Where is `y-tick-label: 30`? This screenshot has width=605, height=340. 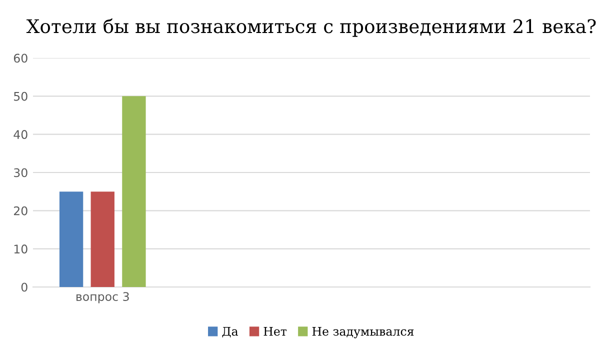 y-tick-label: 30 is located at coordinates (21, 173).